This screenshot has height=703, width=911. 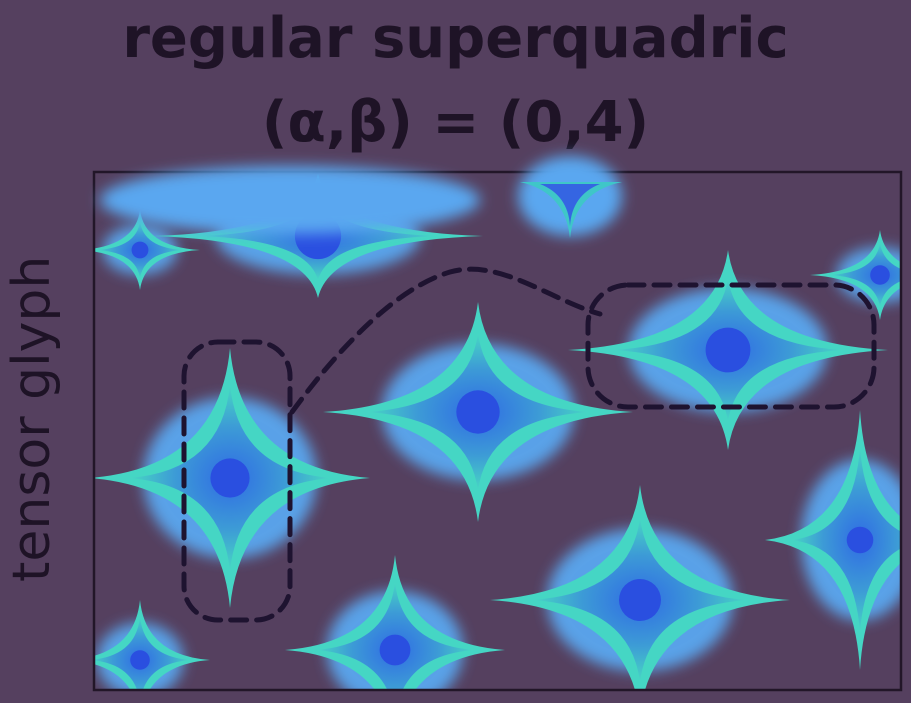 I want to click on dashed-connector, so click(x=446, y=340).